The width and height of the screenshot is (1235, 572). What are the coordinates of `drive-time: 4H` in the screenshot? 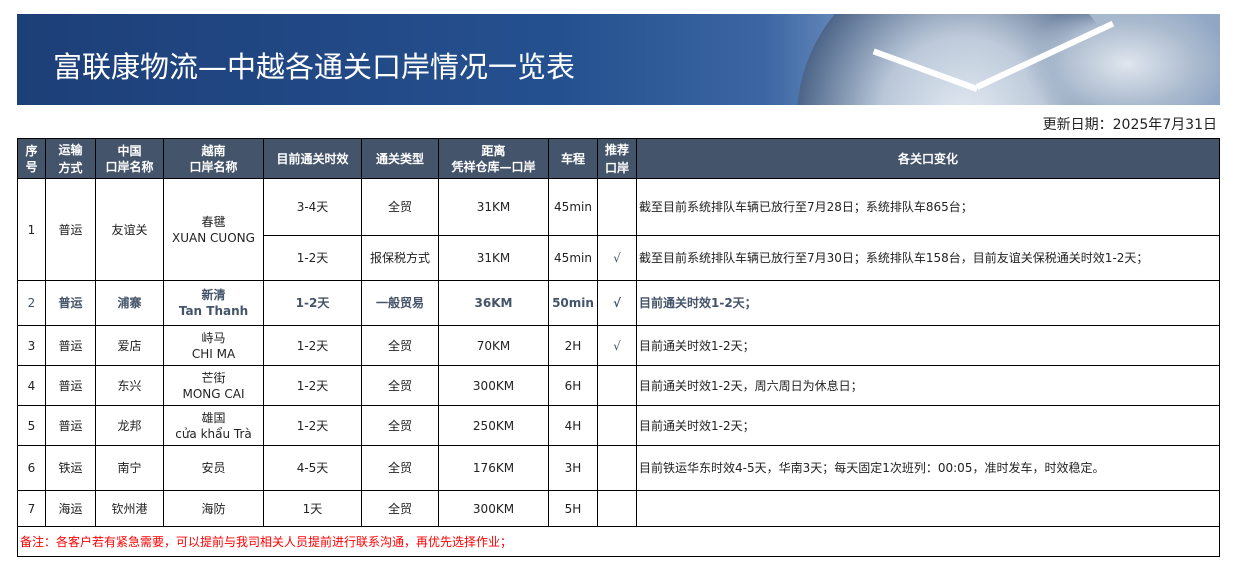 It's located at (573, 425).